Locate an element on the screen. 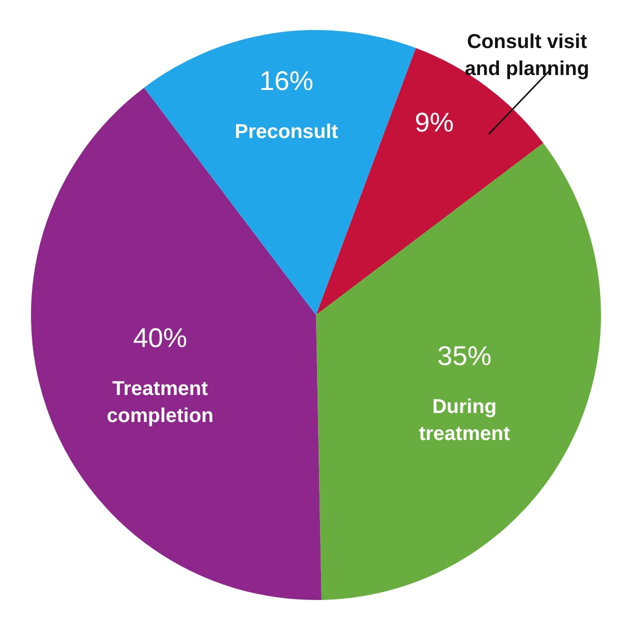 The image size is (626, 620). data-label: 40% is located at coordinates (160, 337).